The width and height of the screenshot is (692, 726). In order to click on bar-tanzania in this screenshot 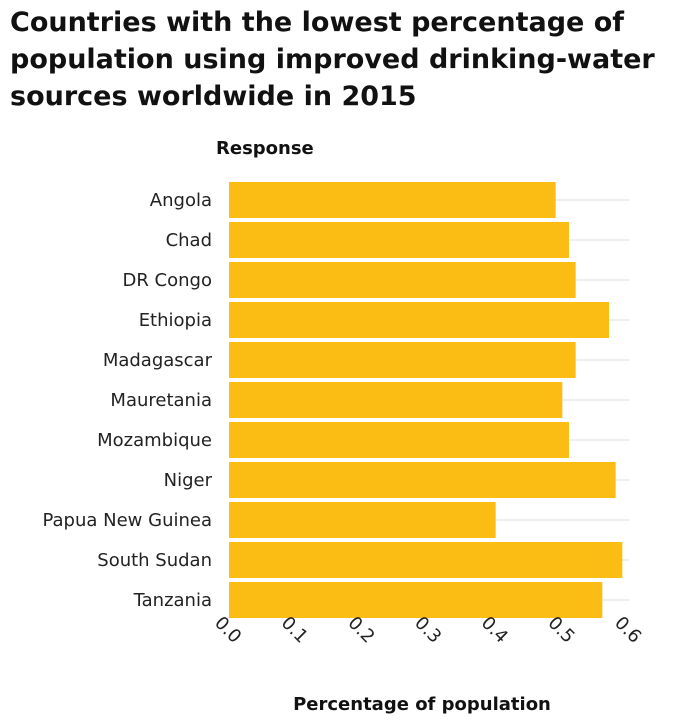, I will do `click(416, 600)`.